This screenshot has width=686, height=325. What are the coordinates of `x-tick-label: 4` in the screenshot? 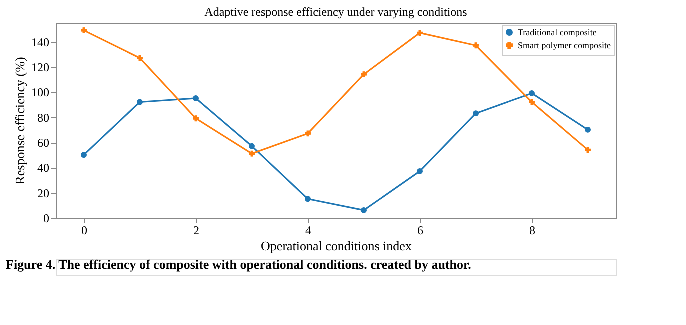 It's located at (309, 231).